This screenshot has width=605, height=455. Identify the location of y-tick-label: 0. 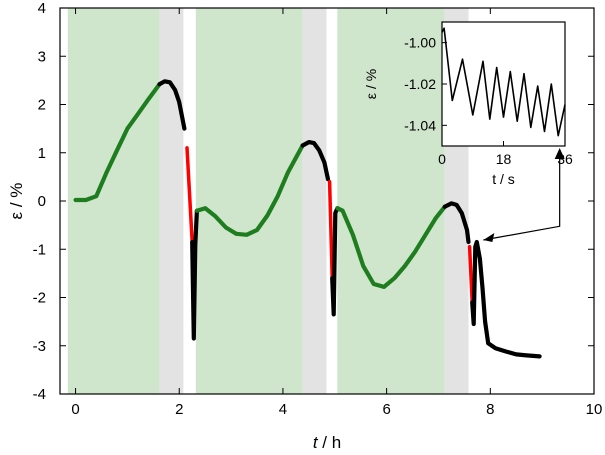
(42, 201).